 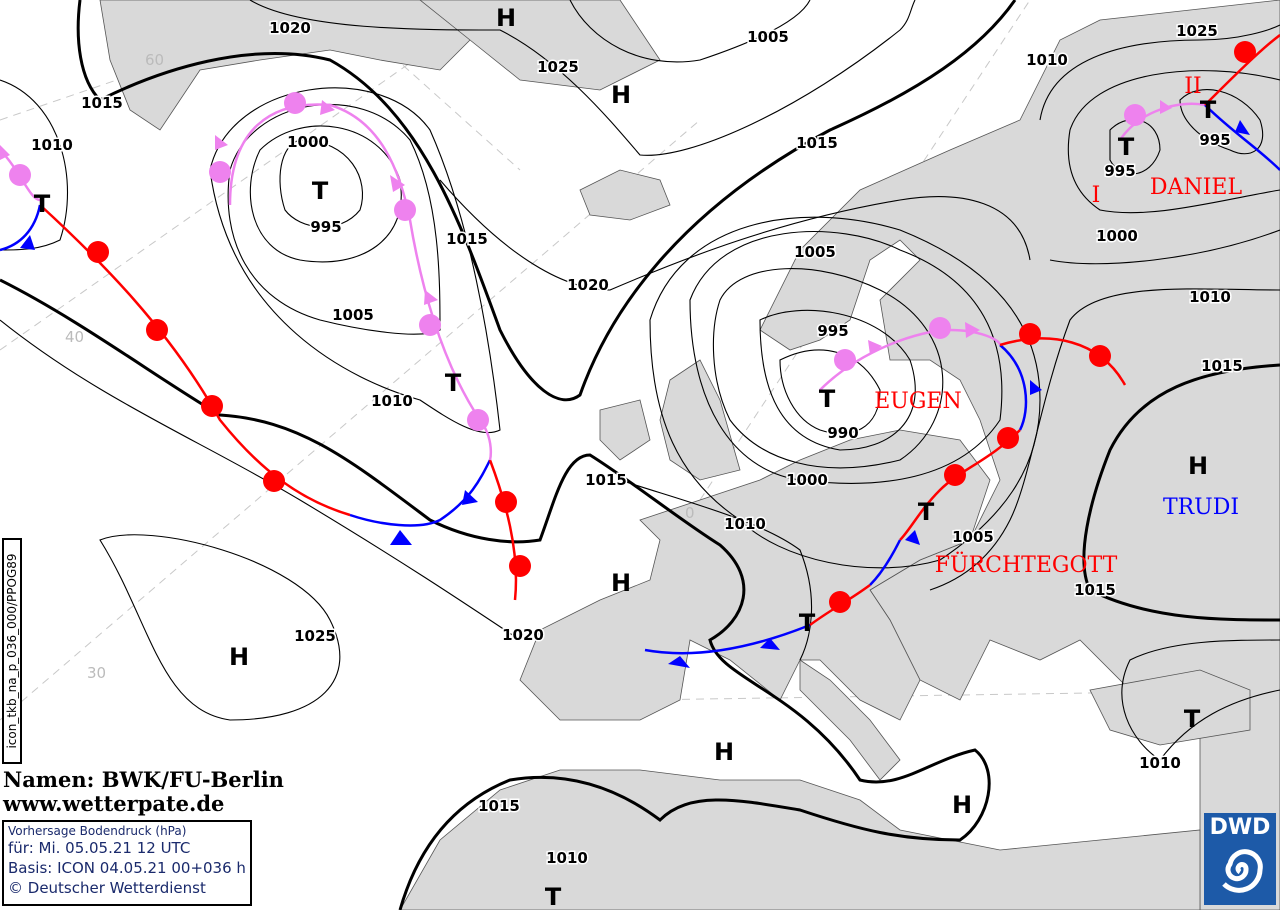 What do you see at coordinates (540, 45) in the screenshot?
I see `svalbard-greenland-east` at bounding box center [540, 45].